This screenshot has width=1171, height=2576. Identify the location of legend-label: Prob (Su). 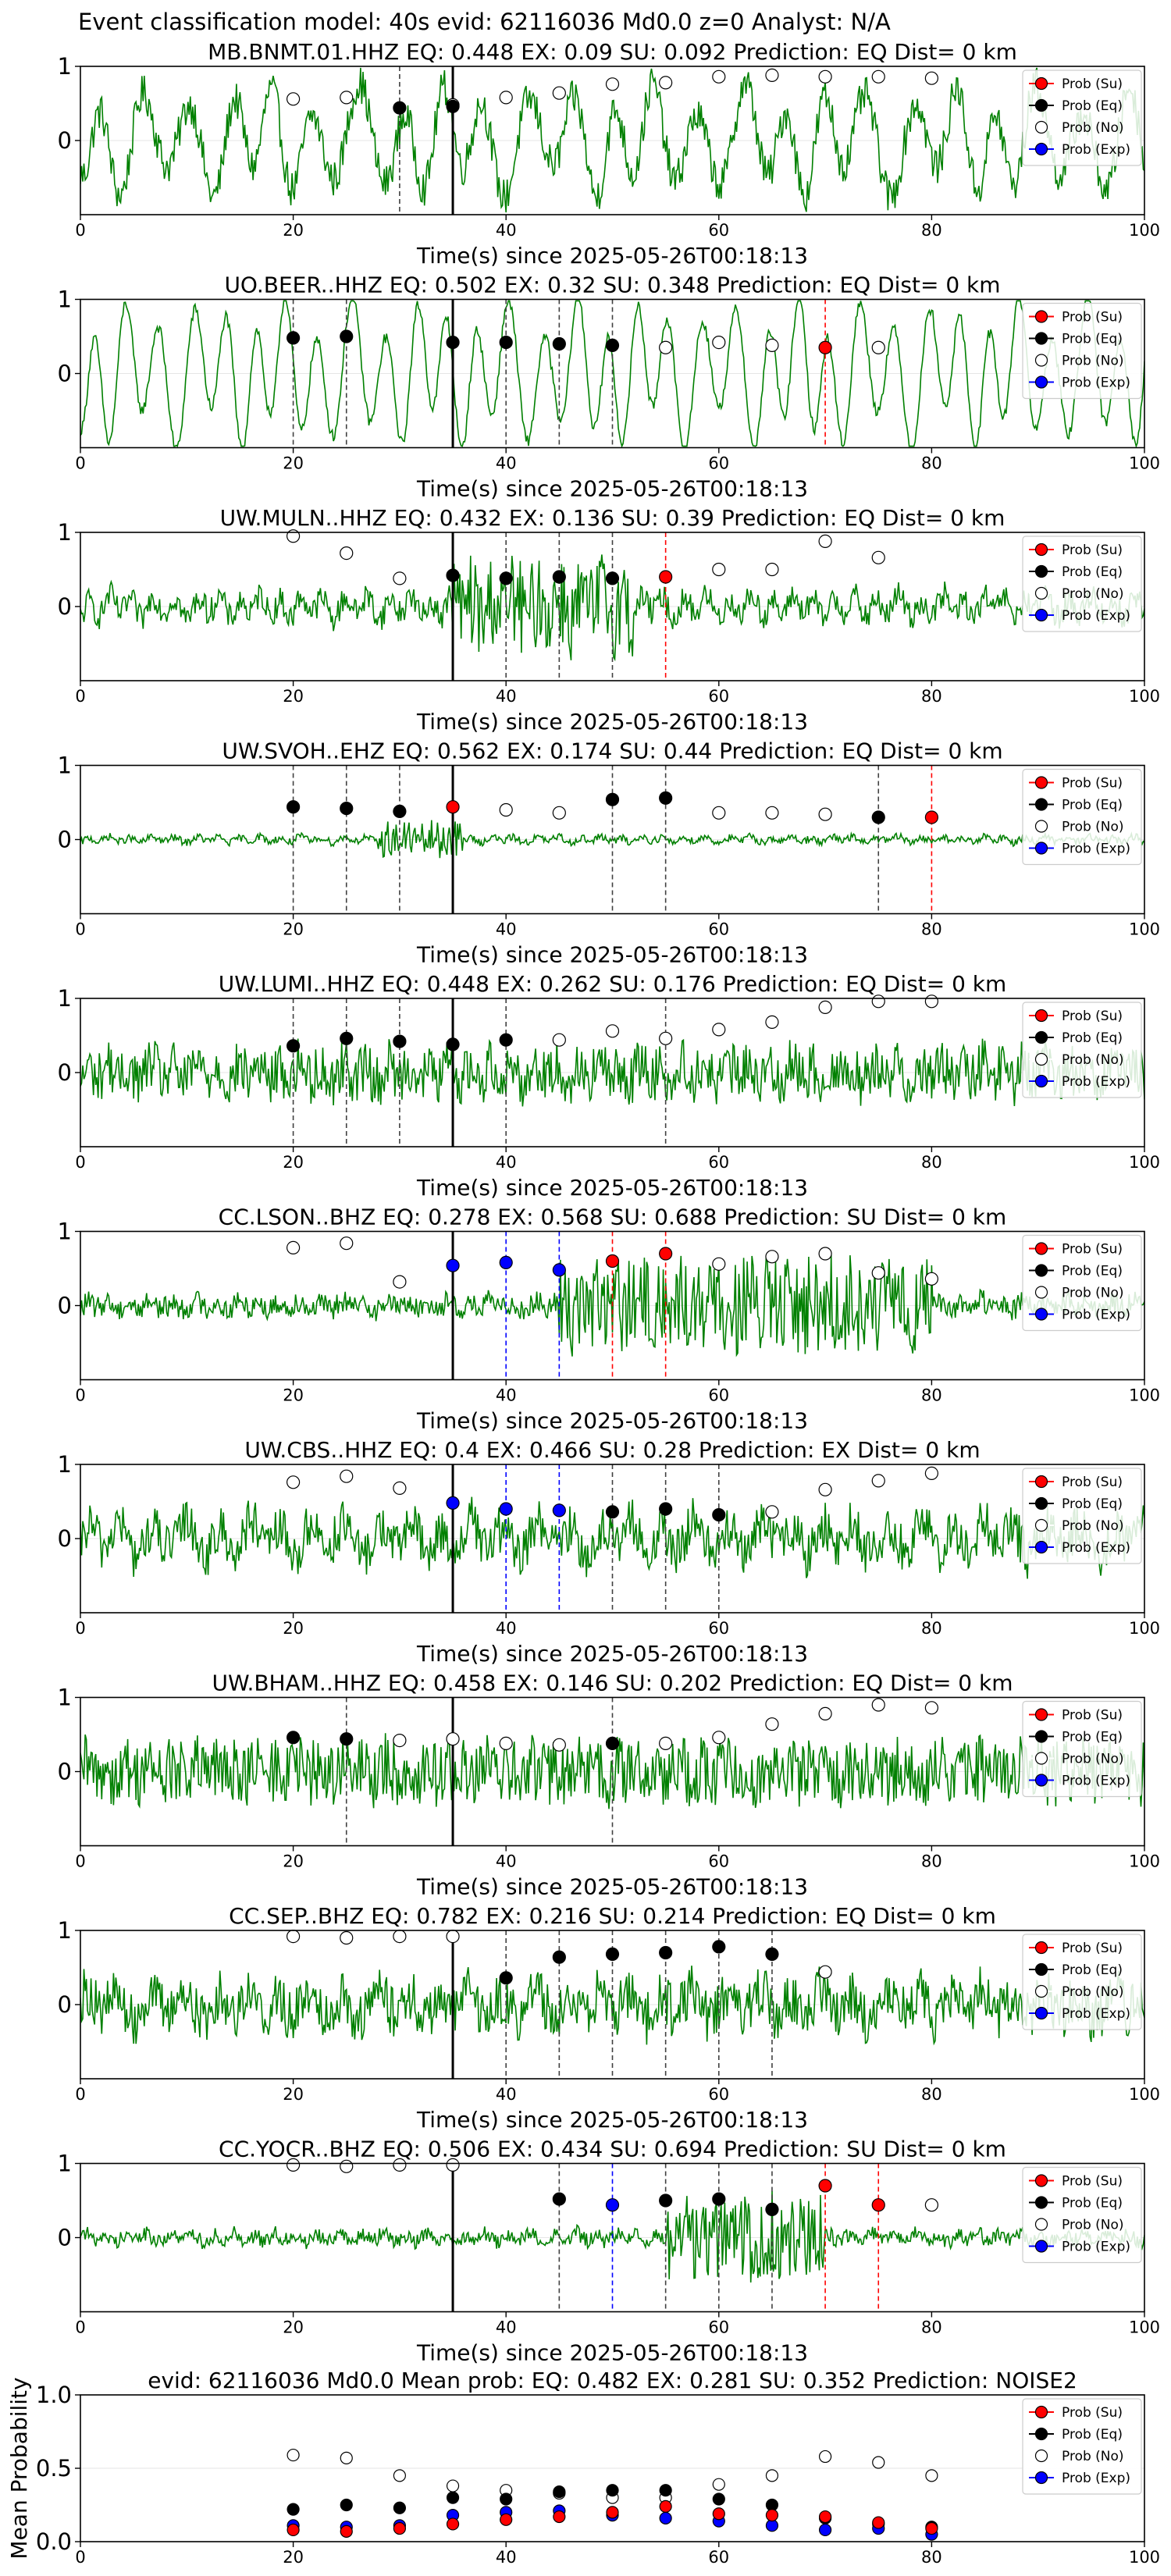
(1092, 318).